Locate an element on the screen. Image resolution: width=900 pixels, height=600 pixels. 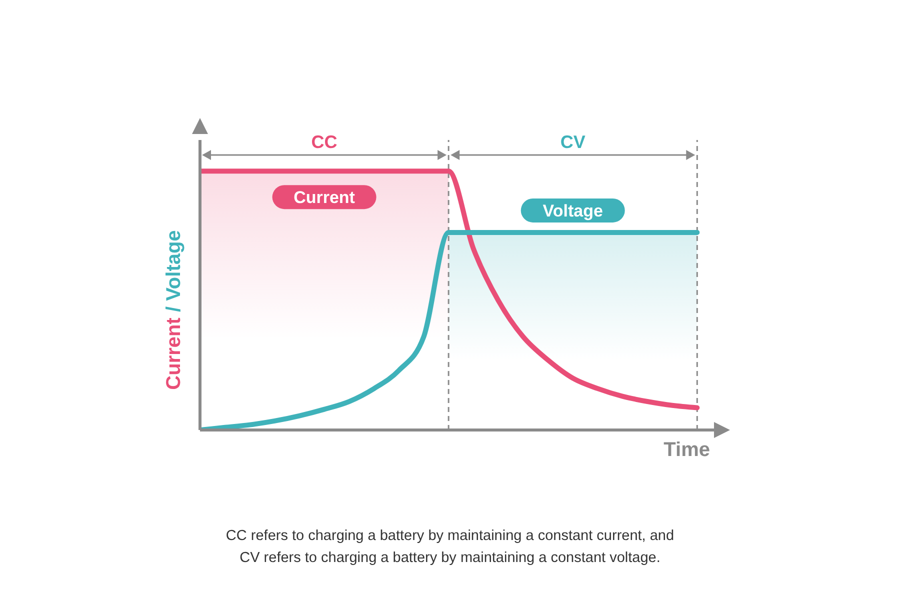
series-label: Voltage is located at coordinates (572, 210).